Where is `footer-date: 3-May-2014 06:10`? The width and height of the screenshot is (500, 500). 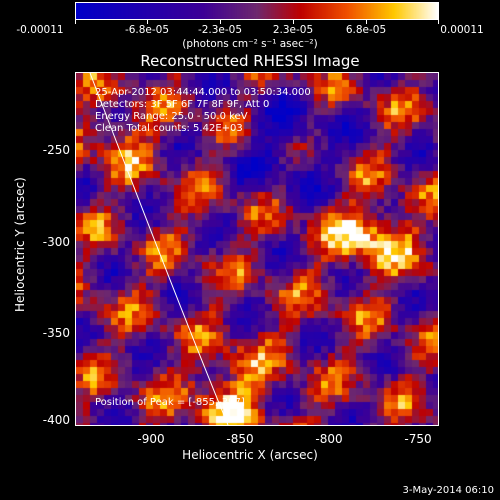
footer-date: 3-May-2014 06:10 is located at coordinates (448, 490).